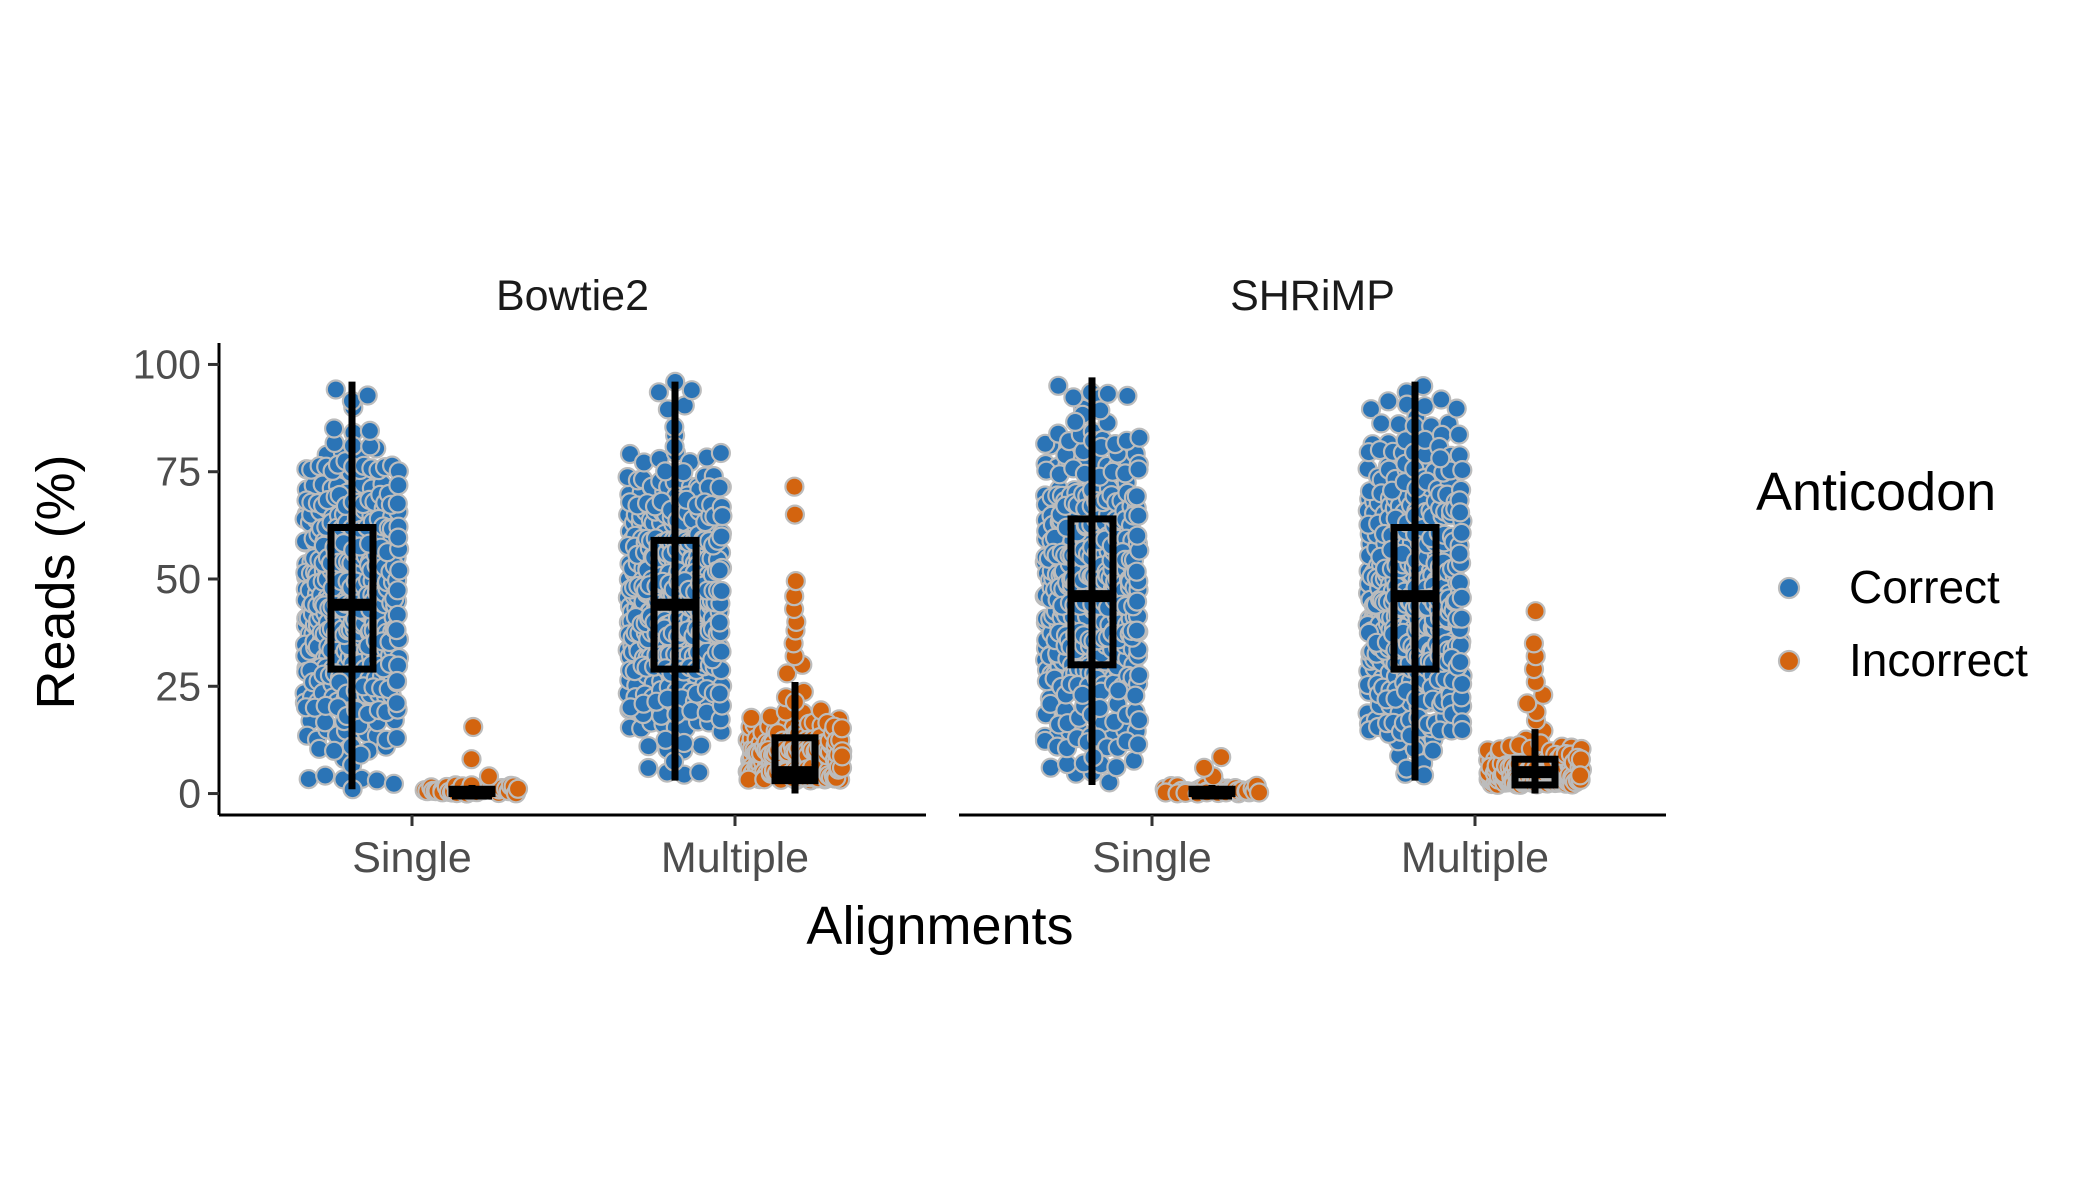 The image size is (2100, 1200). What do you see at coordinates (1312, 296) in the screenshot?
I see `panel-title: SHRiMP` at bounding box center [1312, 296].